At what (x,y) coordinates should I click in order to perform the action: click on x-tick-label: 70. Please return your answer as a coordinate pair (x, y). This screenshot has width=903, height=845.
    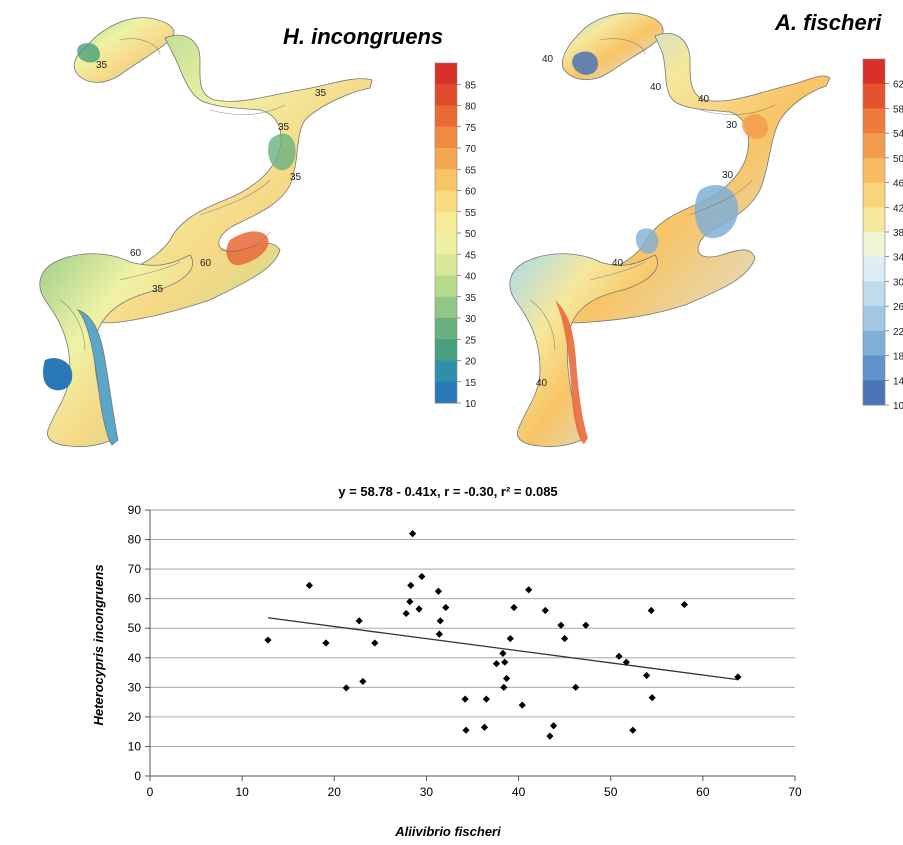
    Looking at the image, I should click on (795, 792).